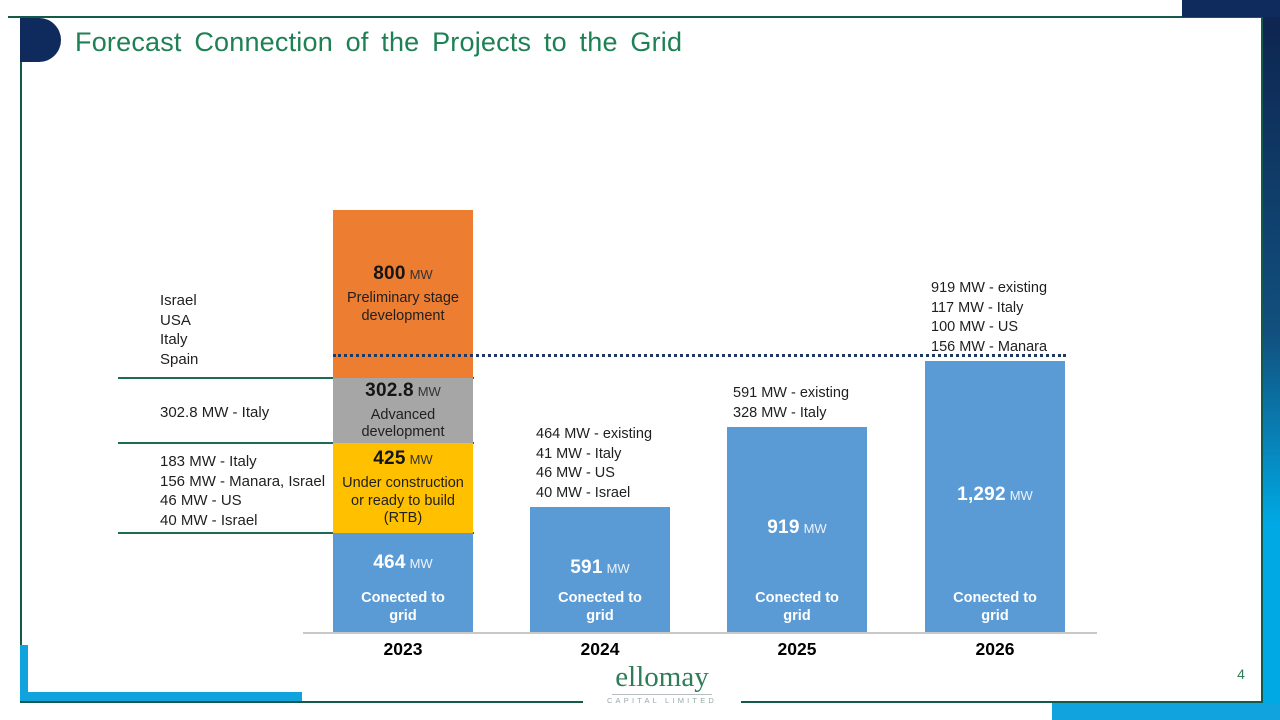 This screenshot has width=1280, height=720. Describe the element at coordinates (700, 633) in the screenshot. I see `x-axis-line` at that location.